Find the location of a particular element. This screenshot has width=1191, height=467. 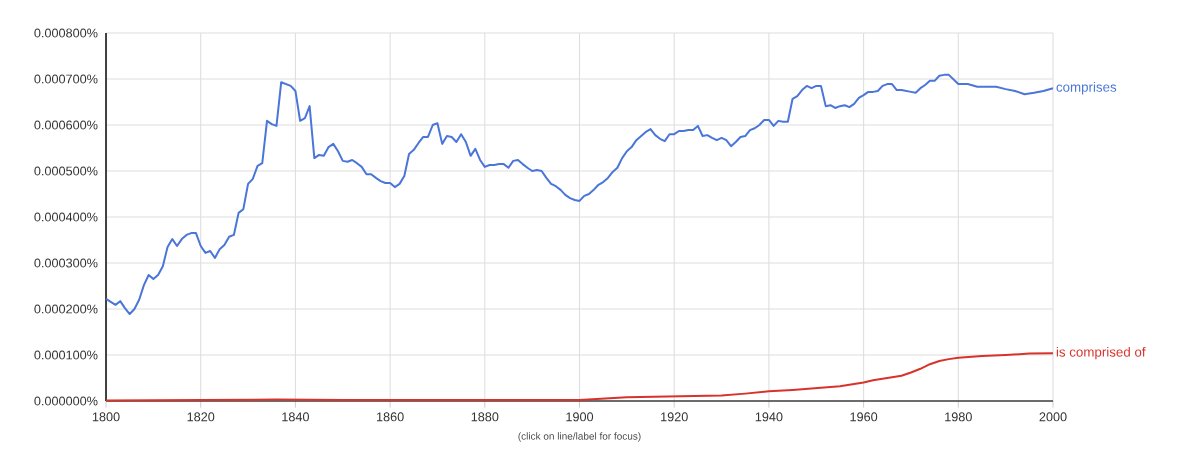

y-tick-label: 0.000700% is located at coordinates (66, 79).